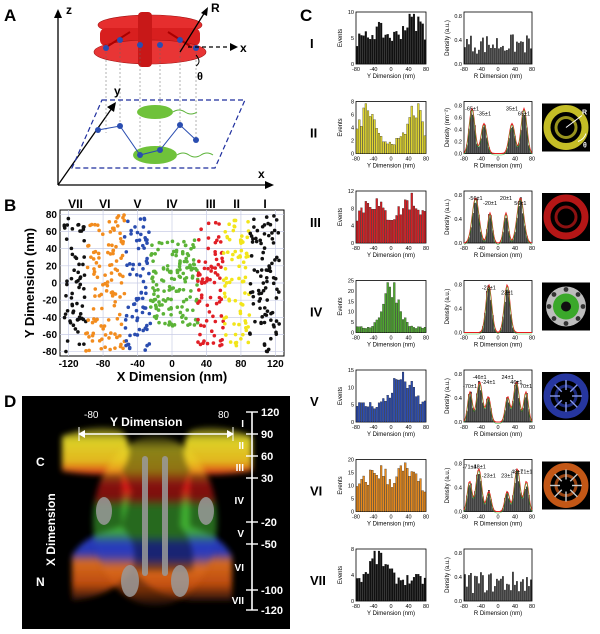  Describe the element at coordinates (52, 215) in the screenshot. I see `b-ytick-label: 80` at that location.